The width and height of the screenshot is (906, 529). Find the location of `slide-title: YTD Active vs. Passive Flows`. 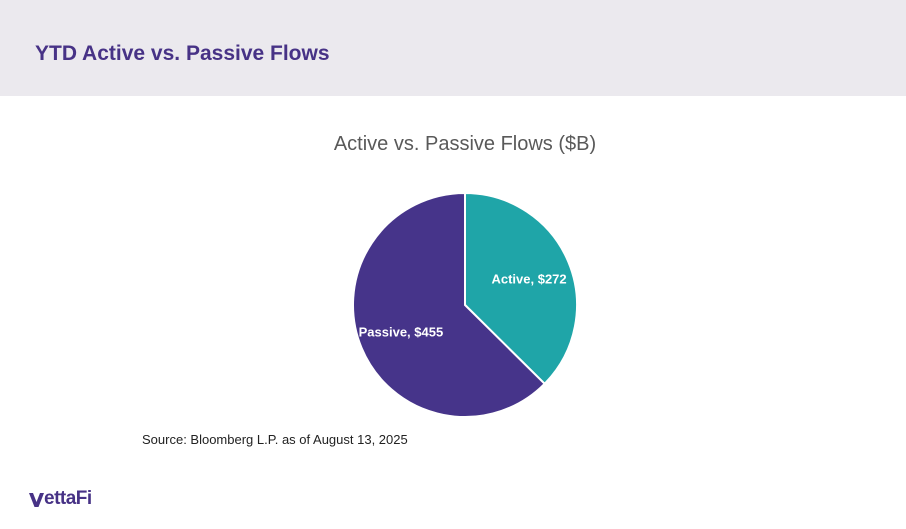

slide-title: YTD Active vs. Passive Flows is located at coordinates (182, 53).